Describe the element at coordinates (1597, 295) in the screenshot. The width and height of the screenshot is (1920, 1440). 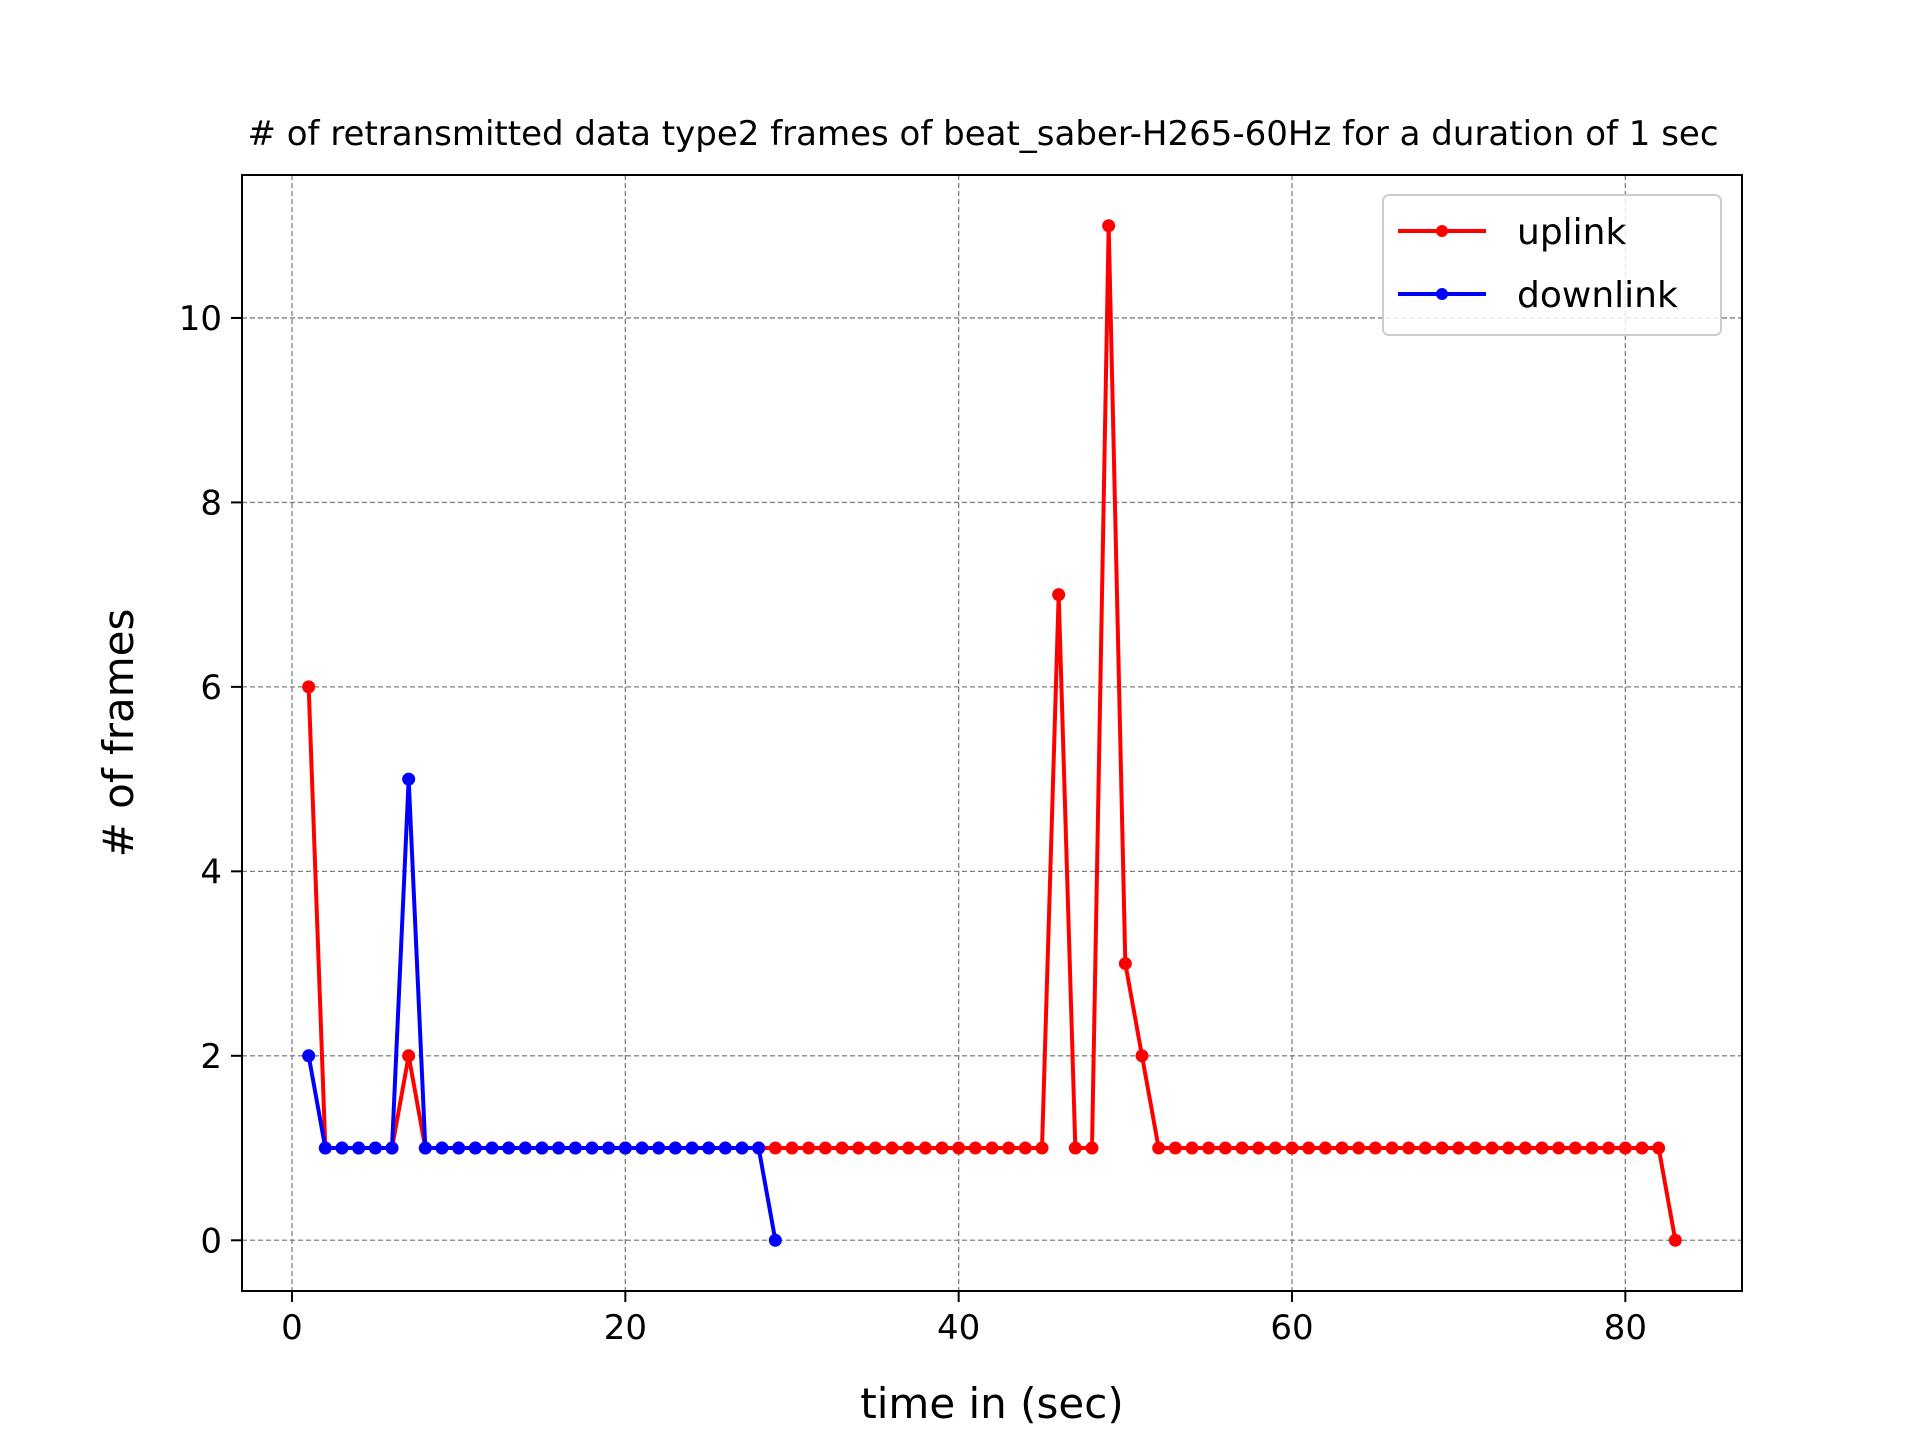
I see `legend-downlink-label: downlink` at that location.